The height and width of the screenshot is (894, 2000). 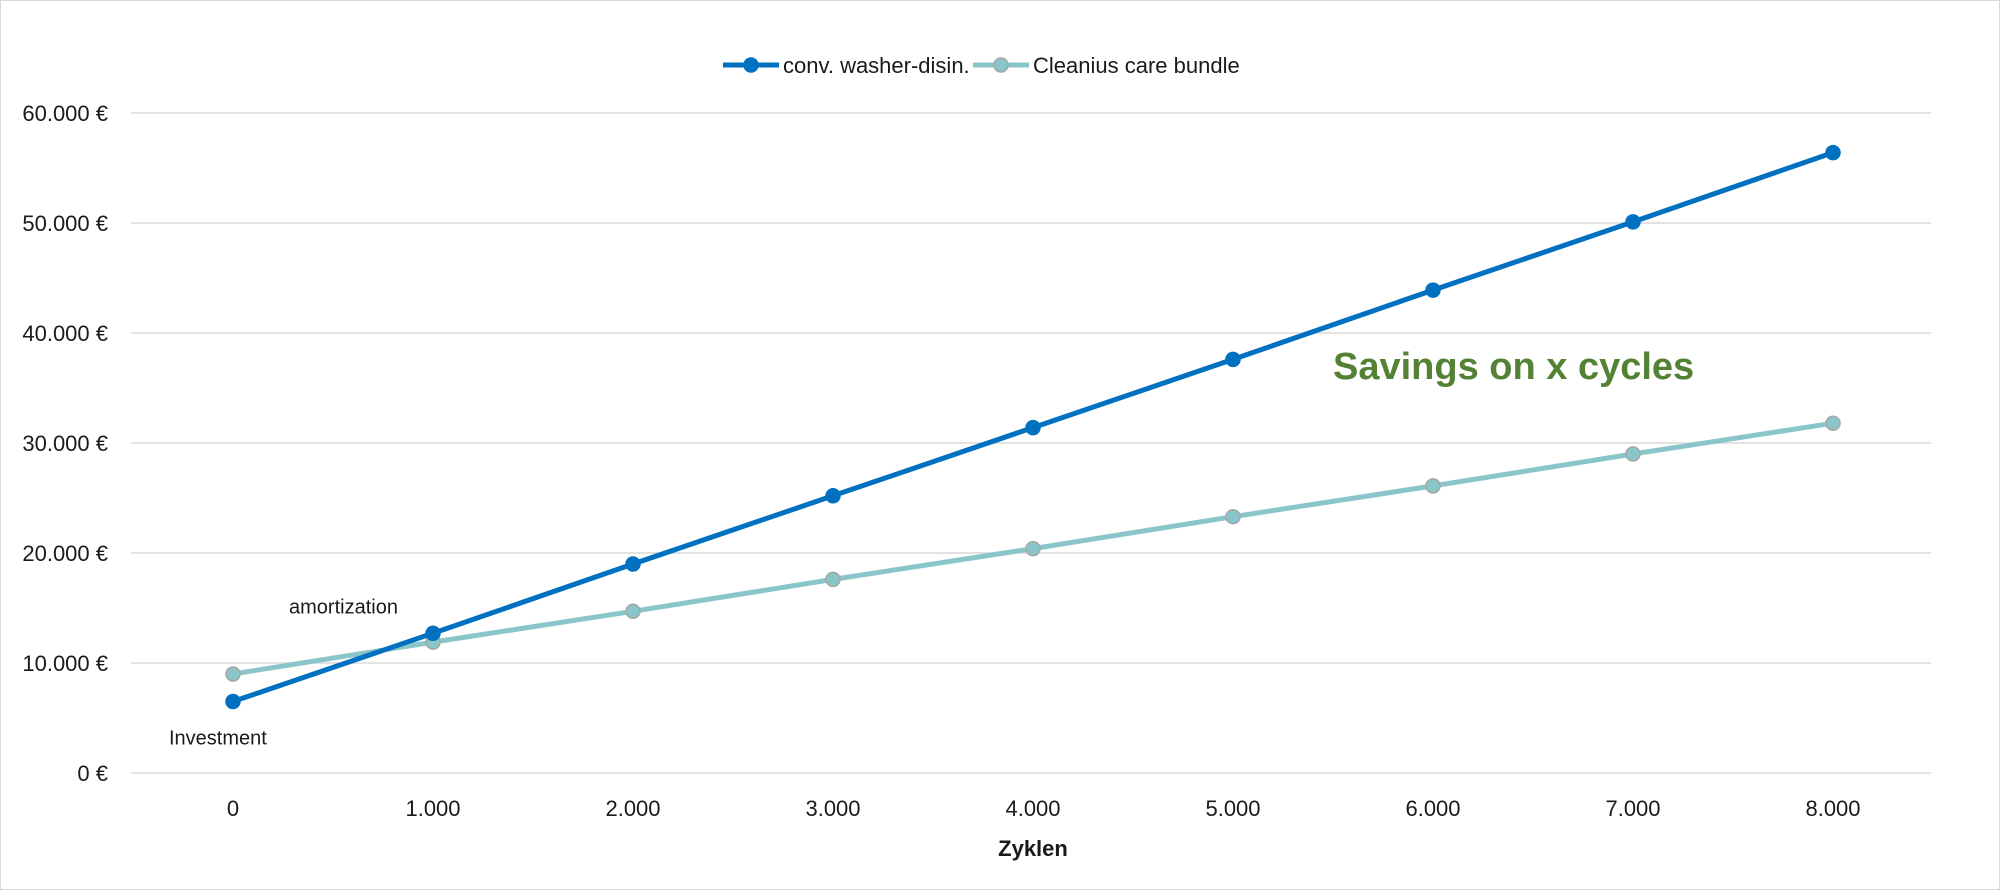 I want to click on x-axis-label: Zyklen, so click(x=1033, y=848).